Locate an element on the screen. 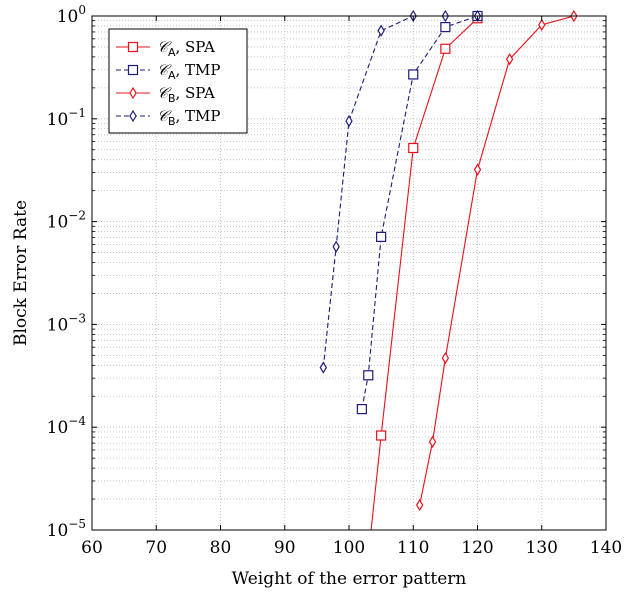 Image resolution: width=624 pixels, height=593 pixels. y-tick-label: 10⁻⁴ is located at coordinates (67, 426).